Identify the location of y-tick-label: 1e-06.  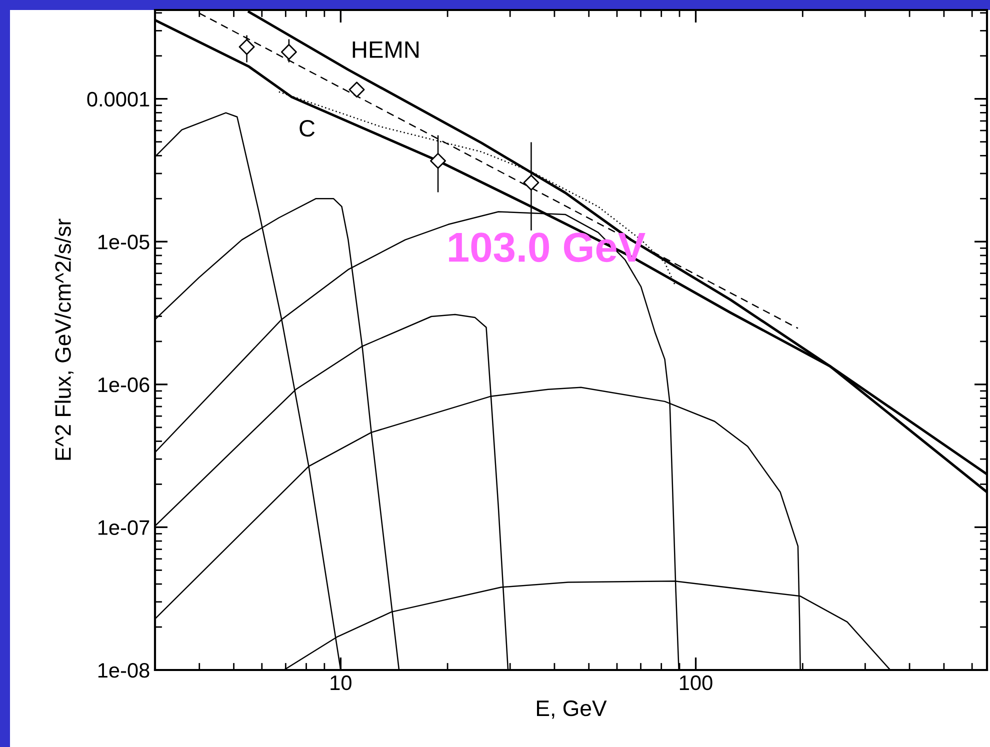
(124, 384).